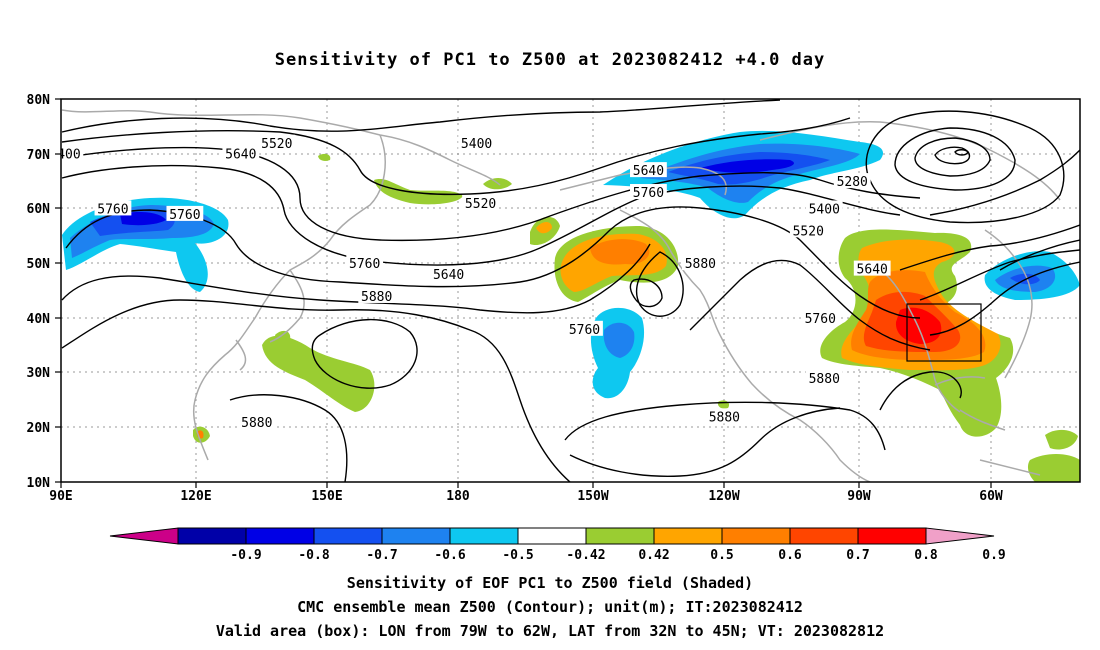 The width and height of the screenshot is (1100, 650). I want to click on contour-label: 5280, so click(852, 182).